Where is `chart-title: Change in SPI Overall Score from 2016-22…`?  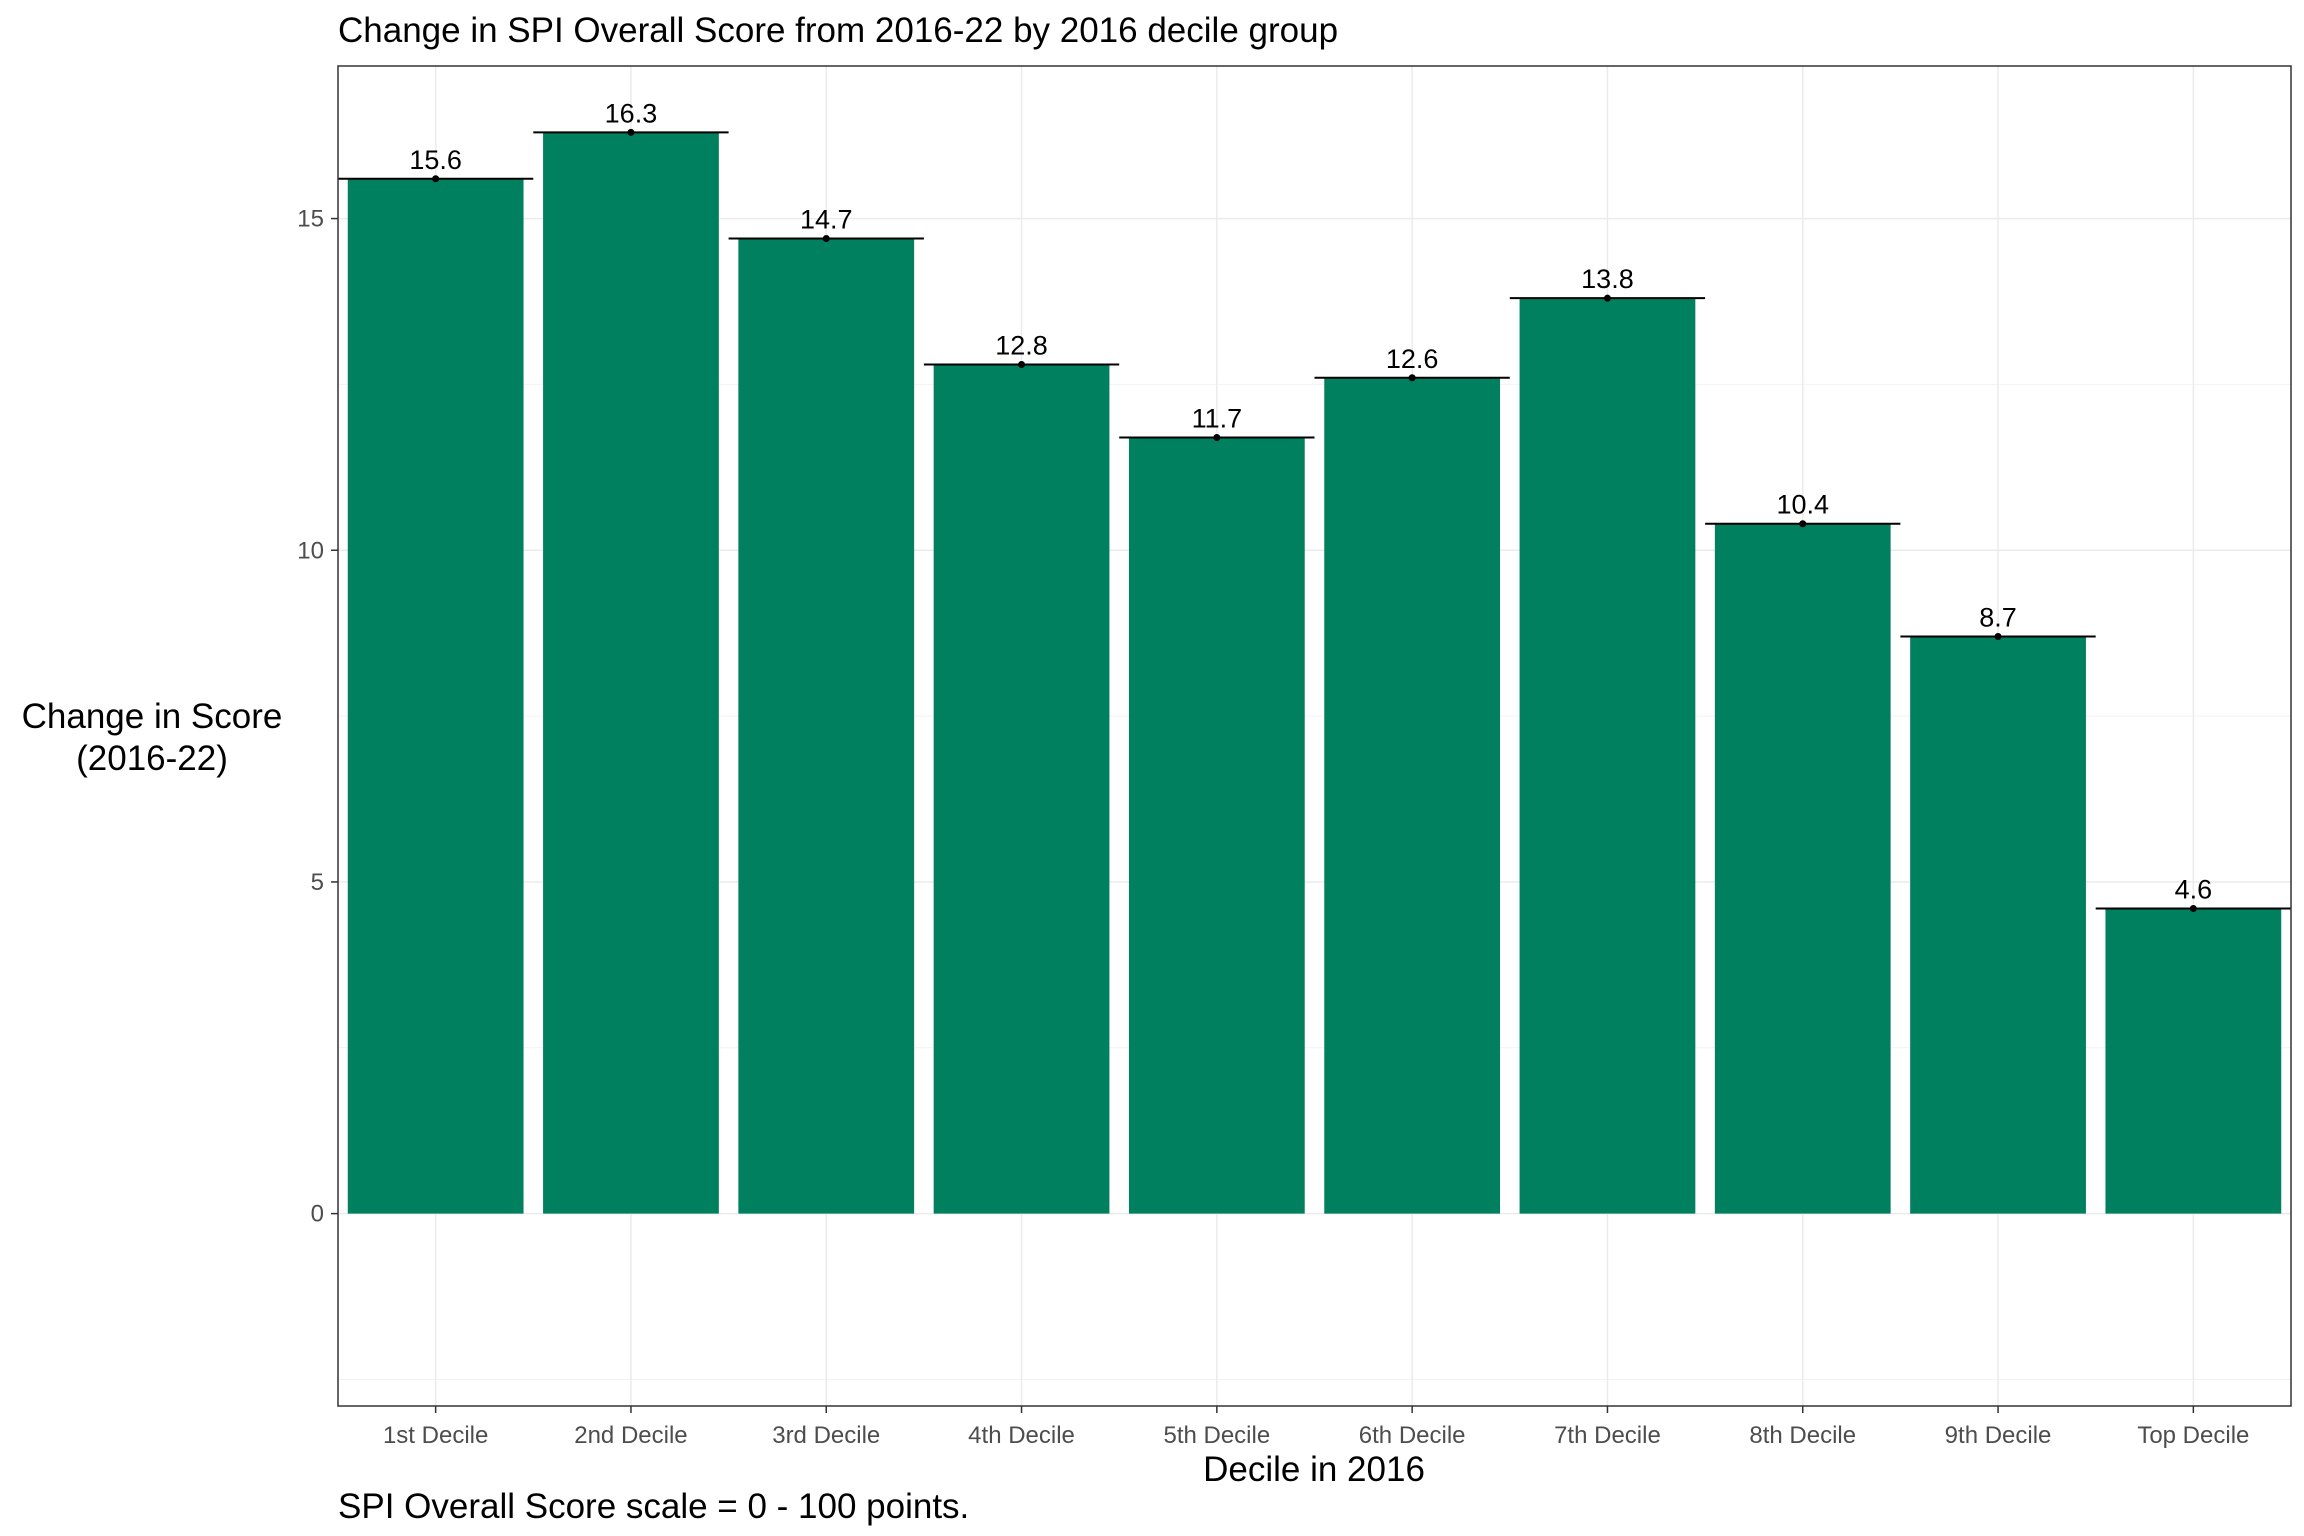 chart-title: Change in SPI Overall Score from 2016-22… is located at coordinates (838, 30).